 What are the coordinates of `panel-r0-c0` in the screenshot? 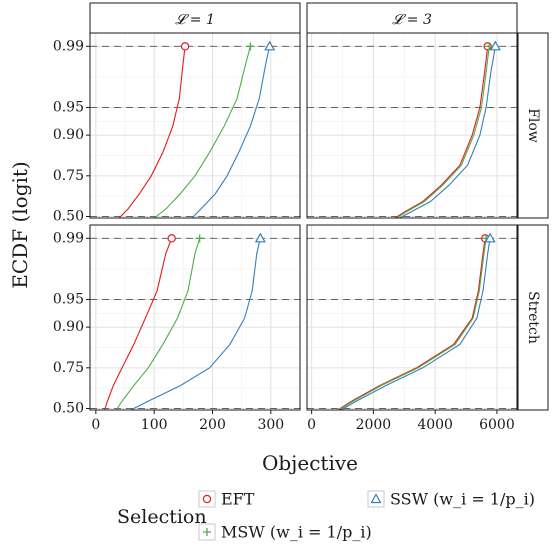 It's located at (195, 125).